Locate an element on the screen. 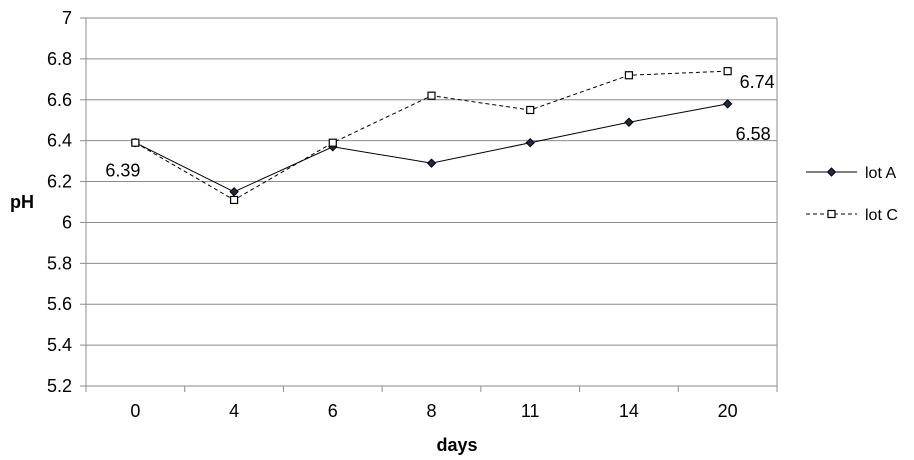 This screenshot has height=460, width=914. y-tick-label: 5.4 is located at coordinates (59, 345).